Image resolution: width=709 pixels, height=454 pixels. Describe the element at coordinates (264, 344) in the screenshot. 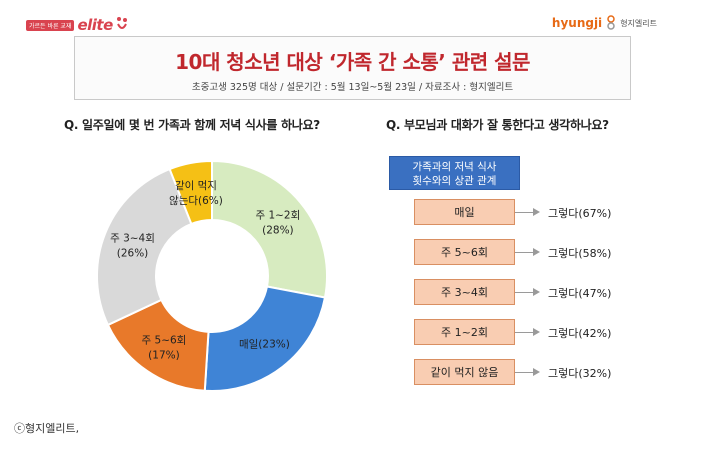

I see `donut-slice-label: 매일(23%)` at that location.